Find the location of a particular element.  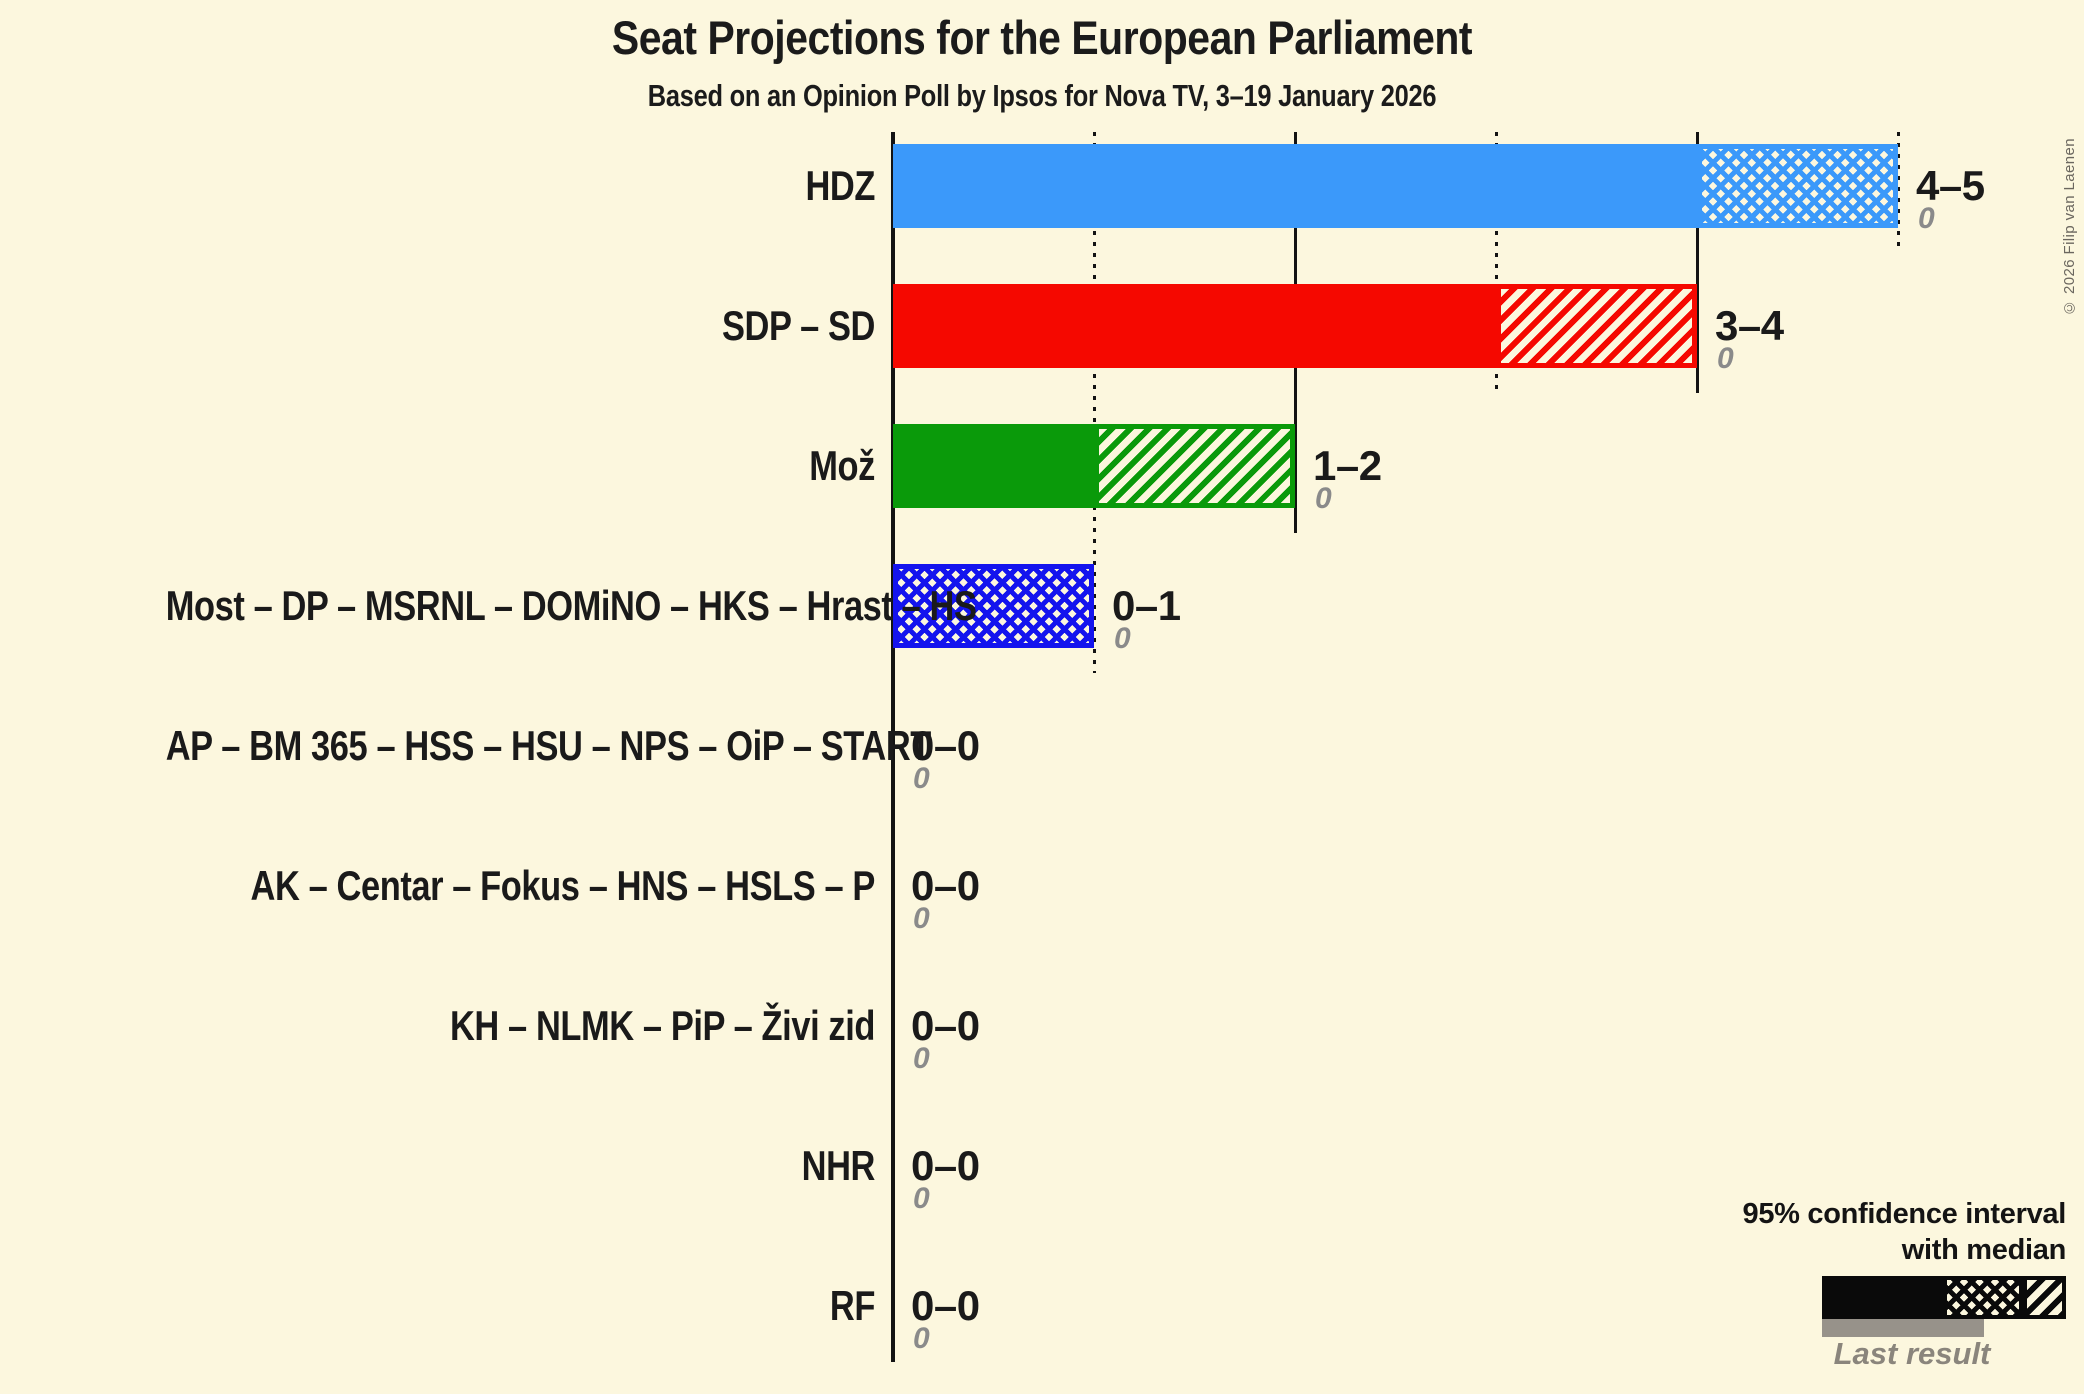

legend-title-line1: 95% confidence interval is located at coordinates (1904, 1214).